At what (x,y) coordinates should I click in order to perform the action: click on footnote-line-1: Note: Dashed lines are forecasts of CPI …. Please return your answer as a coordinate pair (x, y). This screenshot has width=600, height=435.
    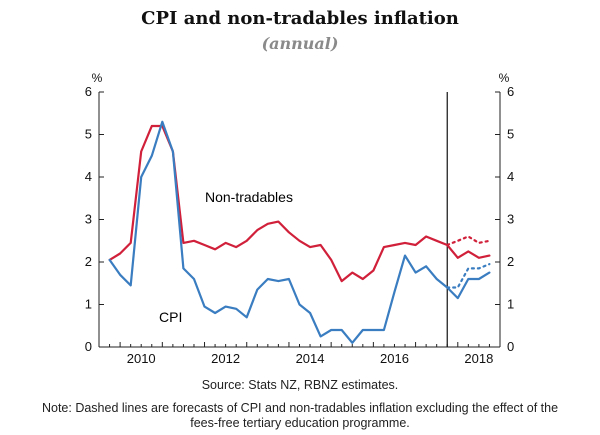
    Looking at the image, I should click on (300, 408).